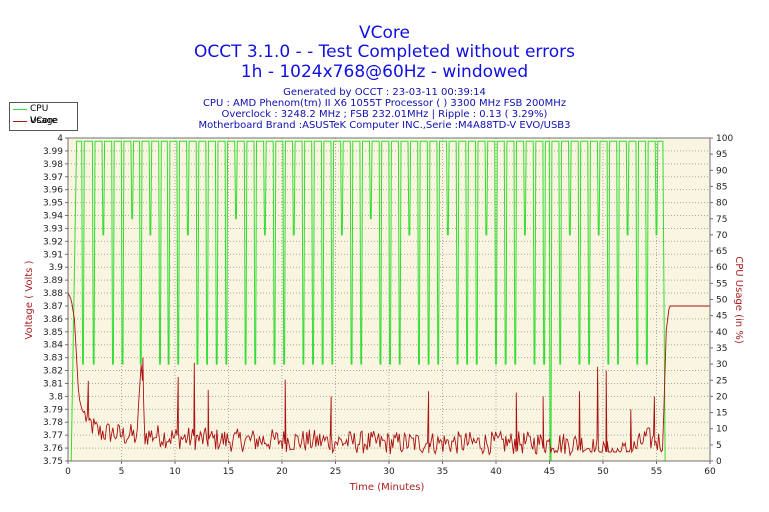 This screenshot has width=769, height=512. I want to click on y-right-tick-label: 90, so click(722, 171).